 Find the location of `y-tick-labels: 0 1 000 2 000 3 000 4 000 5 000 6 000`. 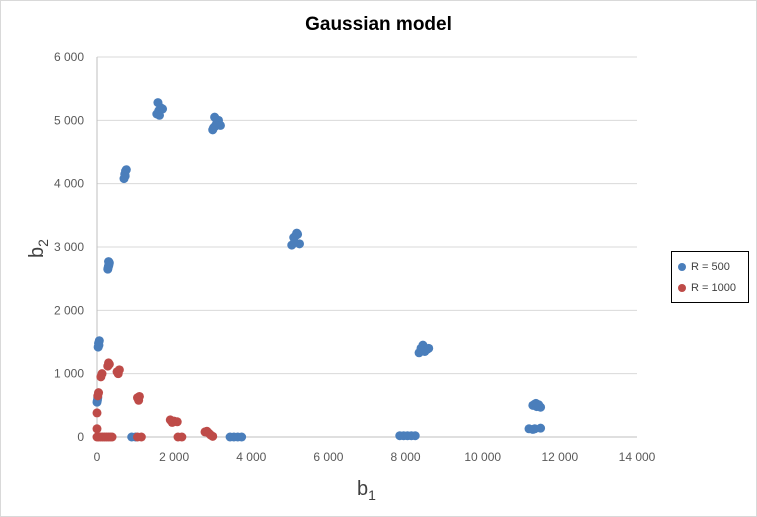

y-tick-labels: 0 1 000 2 000 3 000 4 000 5 000 6 000 is located at coordinates (69, 247).